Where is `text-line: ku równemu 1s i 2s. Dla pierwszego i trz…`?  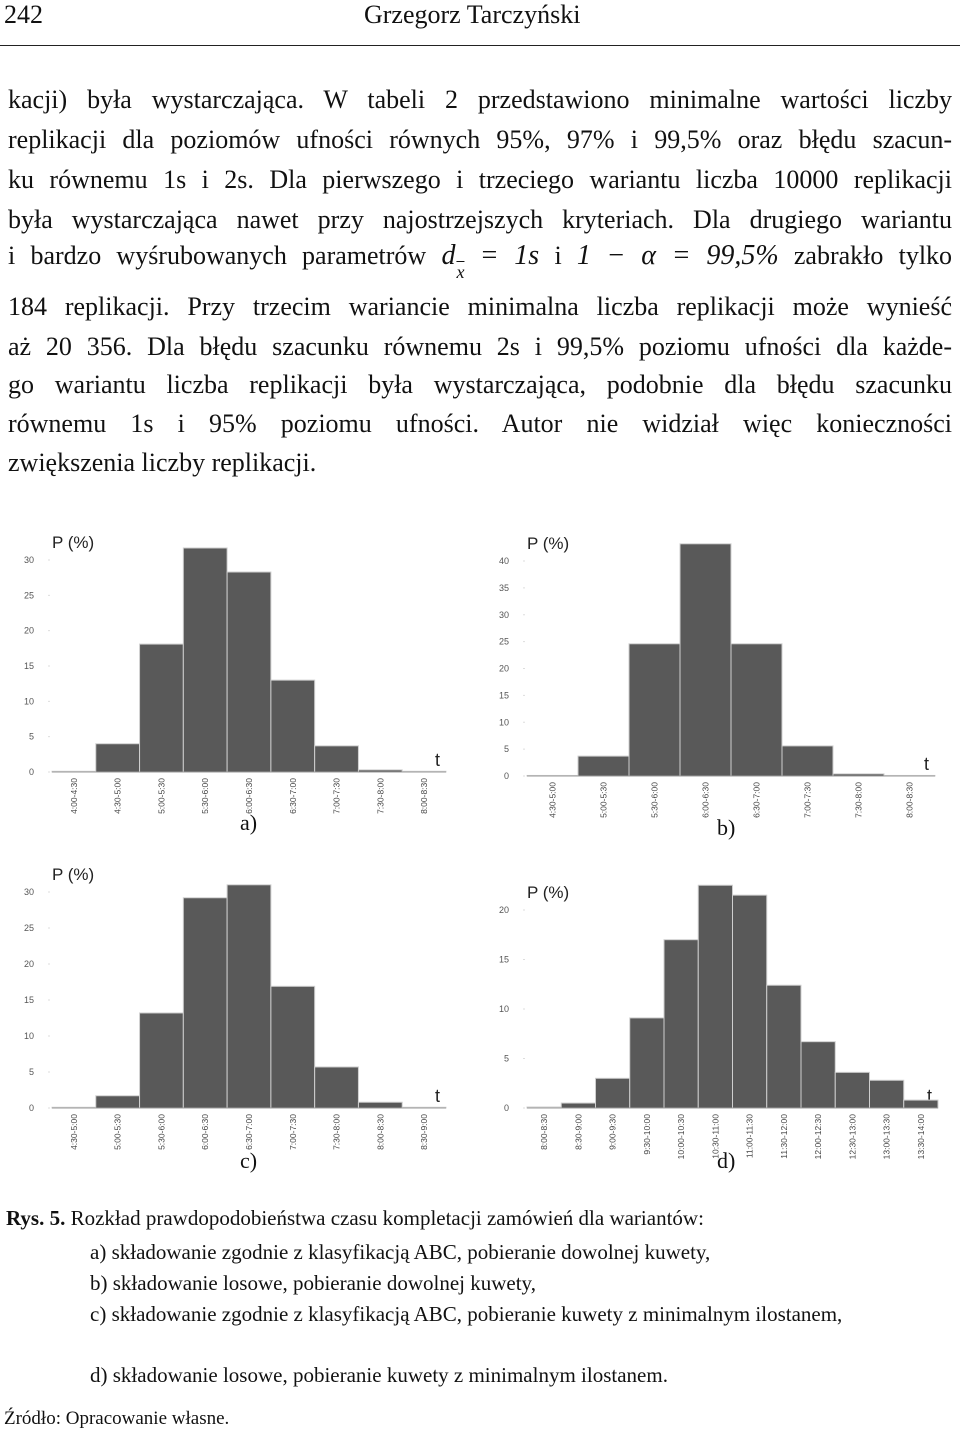 text-line: ku równemu 1s i 2s. Dla pierwszego i trz… is located at coordinates (480, 179).